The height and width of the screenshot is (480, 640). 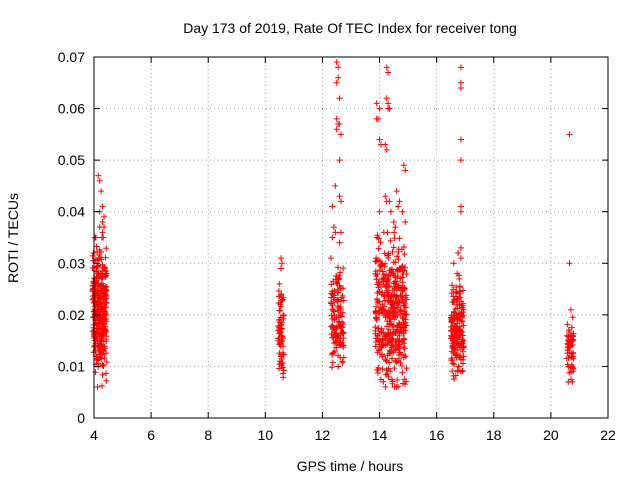 What do you see at coordinates (71, 366) in the screenshot?
I see `y-tick-label: 0.01` at bounding box center [71, 366].